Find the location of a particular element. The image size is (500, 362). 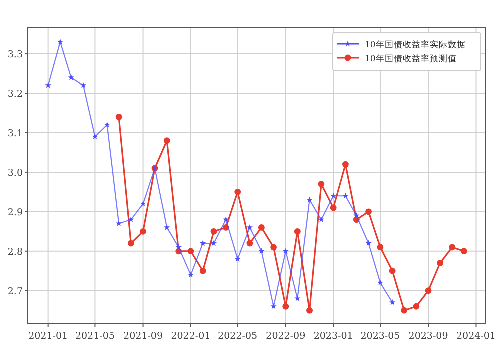

x-tick-label: 2022-05 is located at coordinates (238, 336).